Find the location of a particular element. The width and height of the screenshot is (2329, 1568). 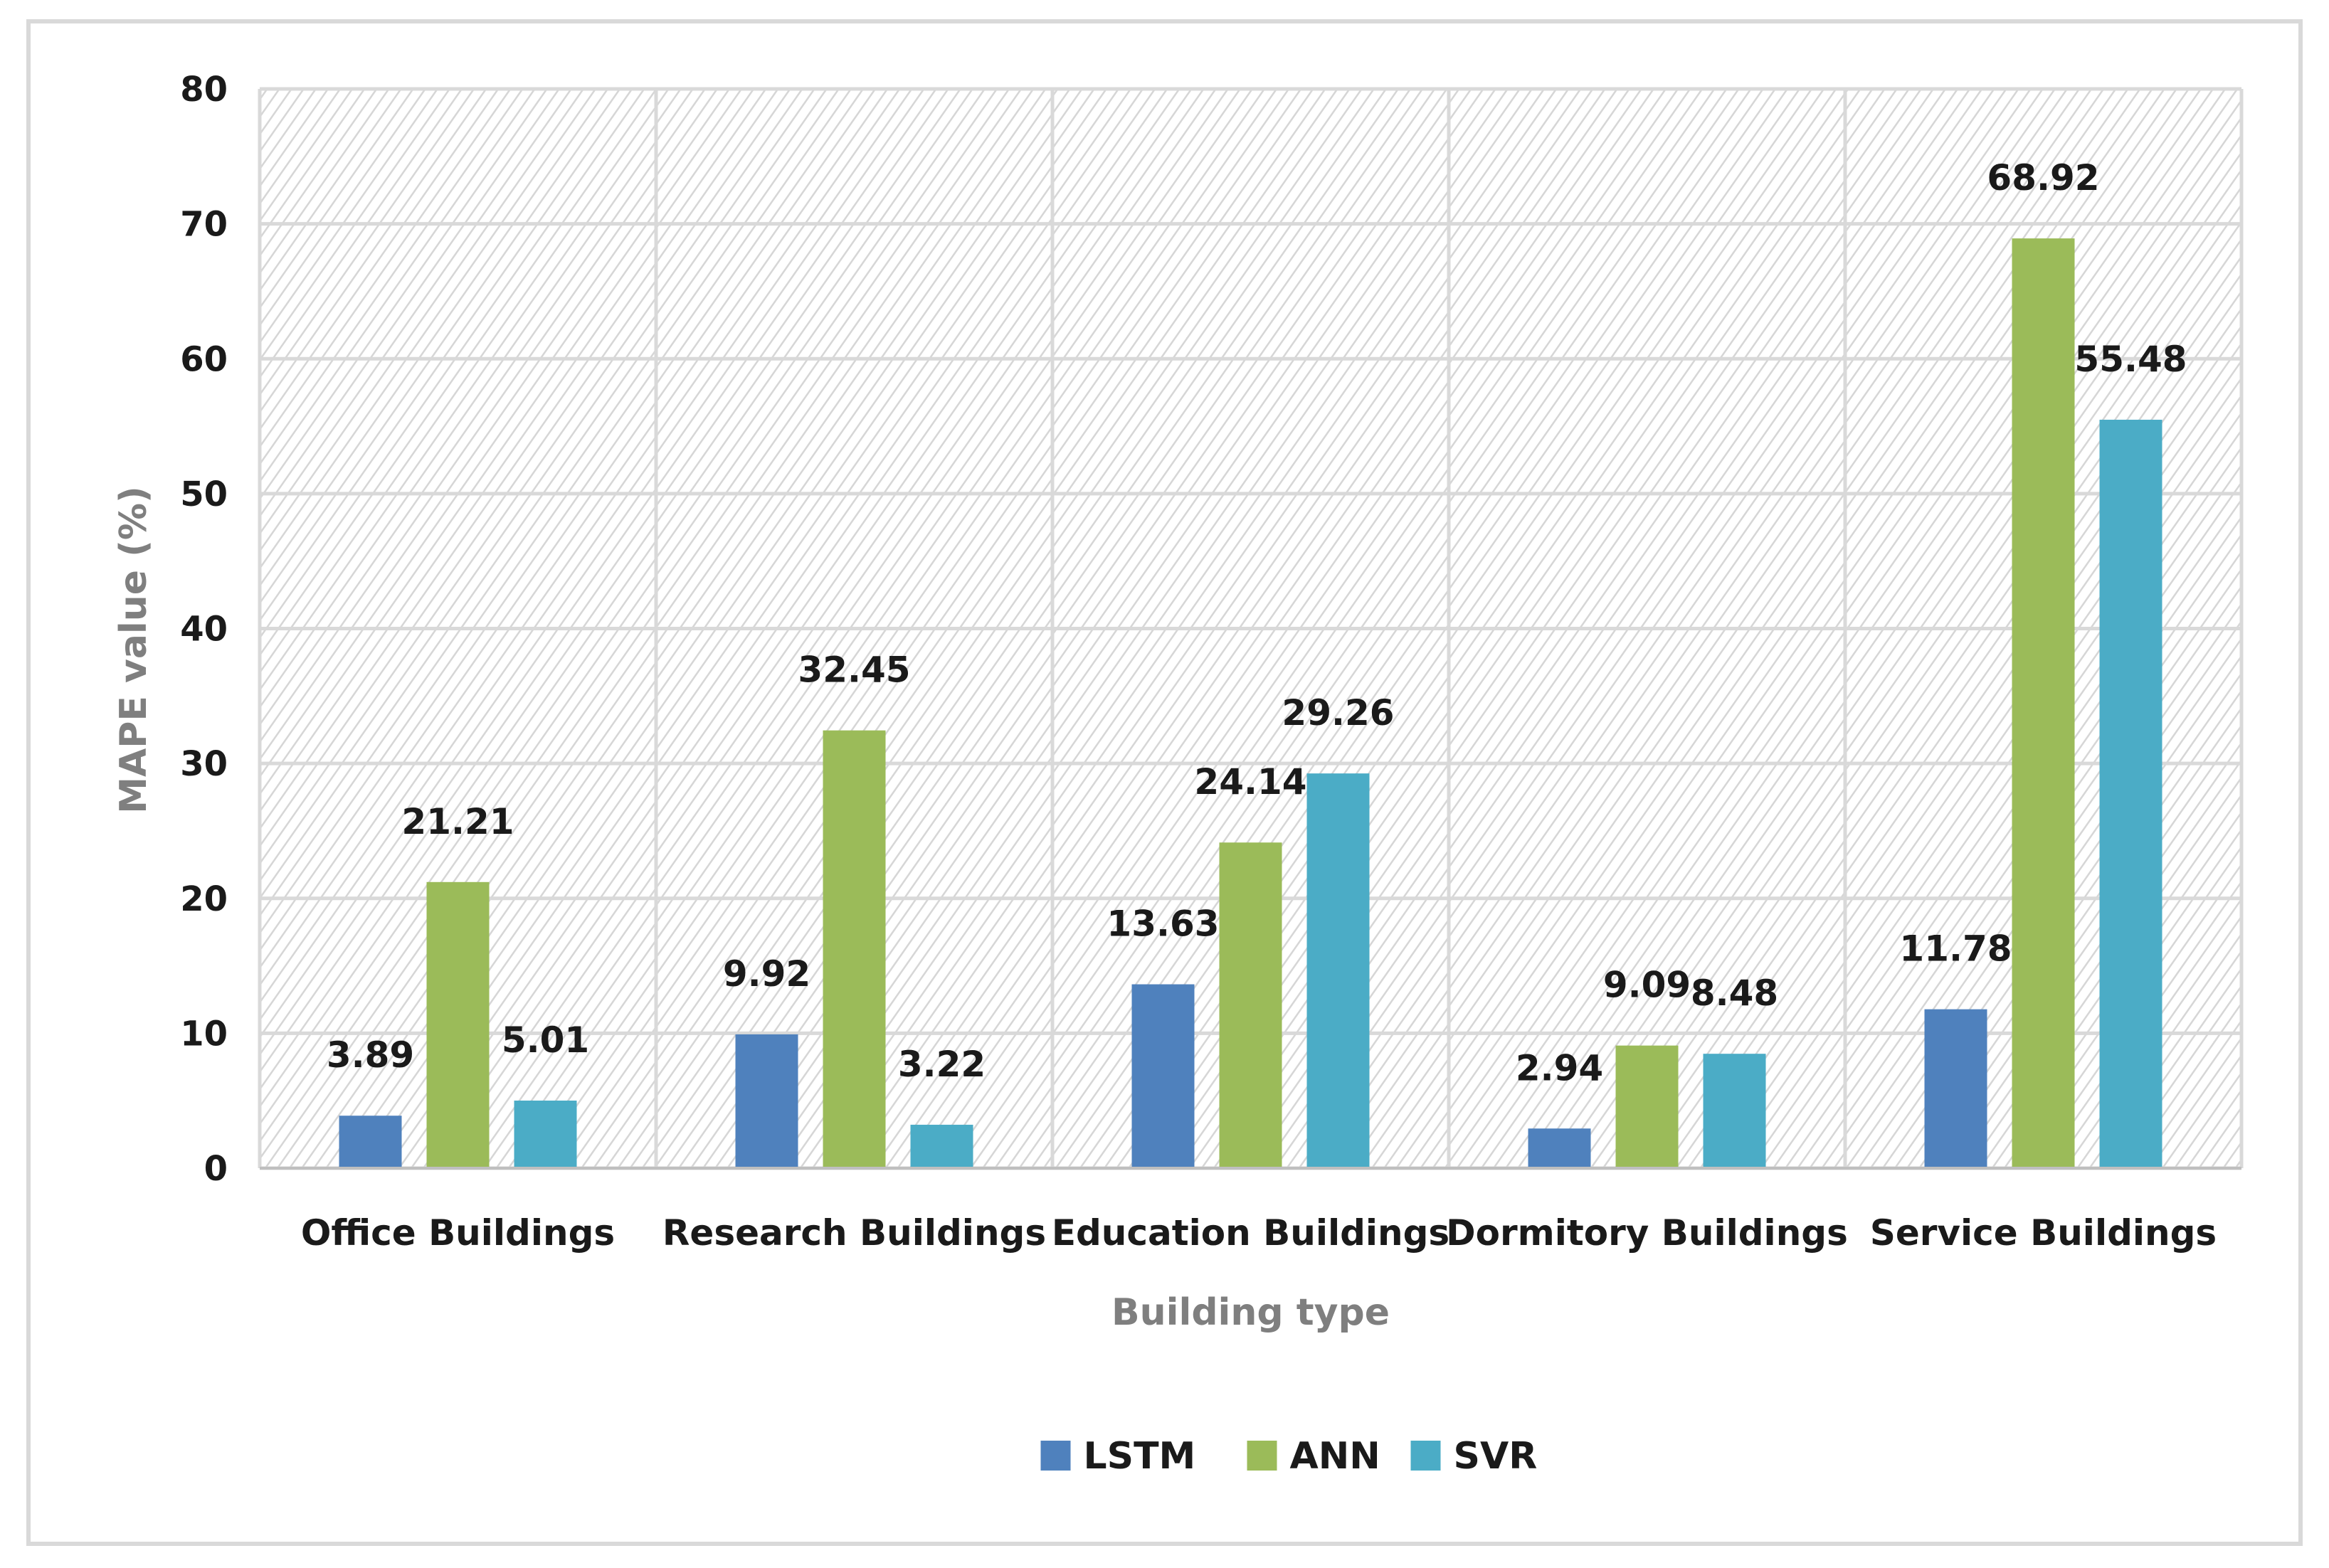

data-label-lstm: 3.89 is located at coordinates (370, 1055).